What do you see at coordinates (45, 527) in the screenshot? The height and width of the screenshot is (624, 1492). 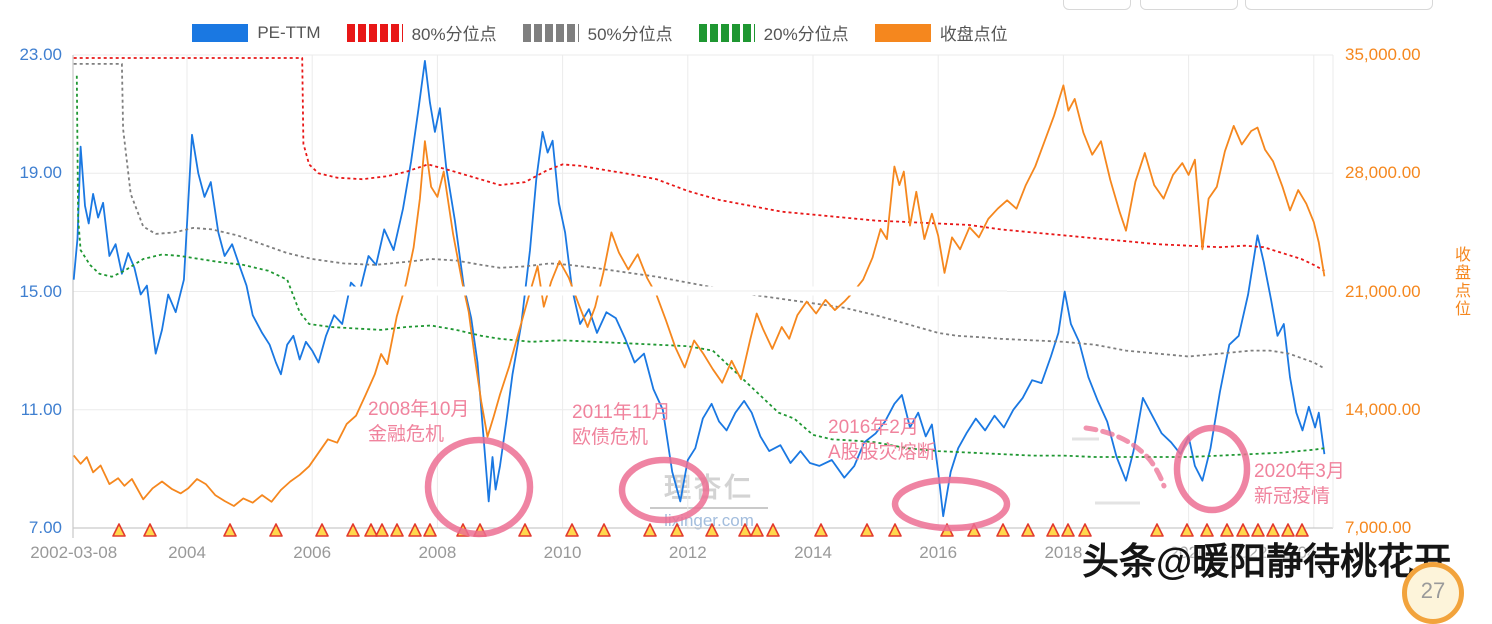 I see `y-left-tick-7.00: 7.00` at bounding box center [45, 527].